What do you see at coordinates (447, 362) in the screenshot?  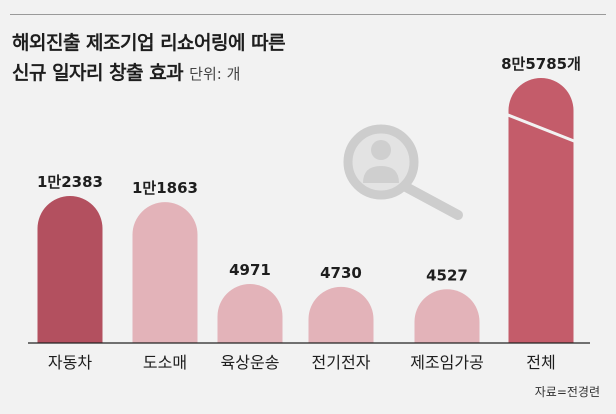 I see `category-label-4: 제조임가공` at bounding box center [447, 362].